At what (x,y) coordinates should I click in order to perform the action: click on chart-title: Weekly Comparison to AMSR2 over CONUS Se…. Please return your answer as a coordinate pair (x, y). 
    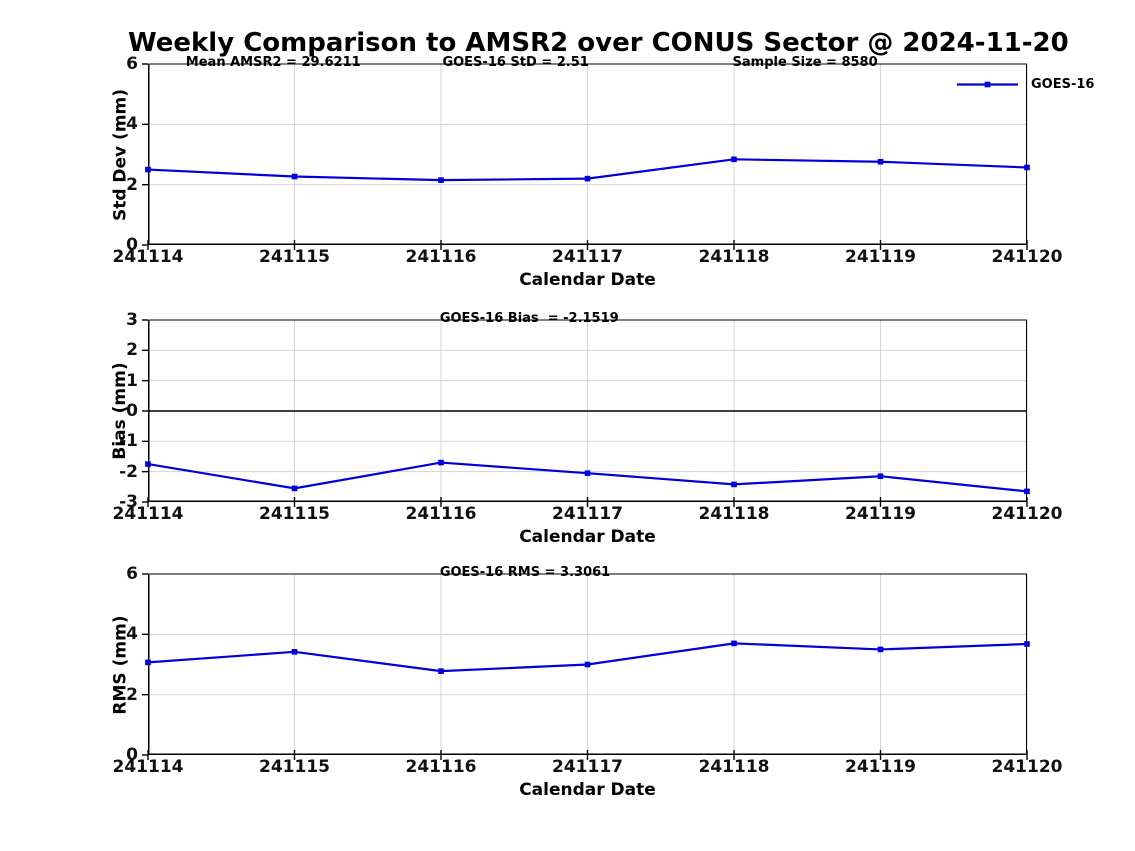
    Looking at the image, I should click on (598, 43).